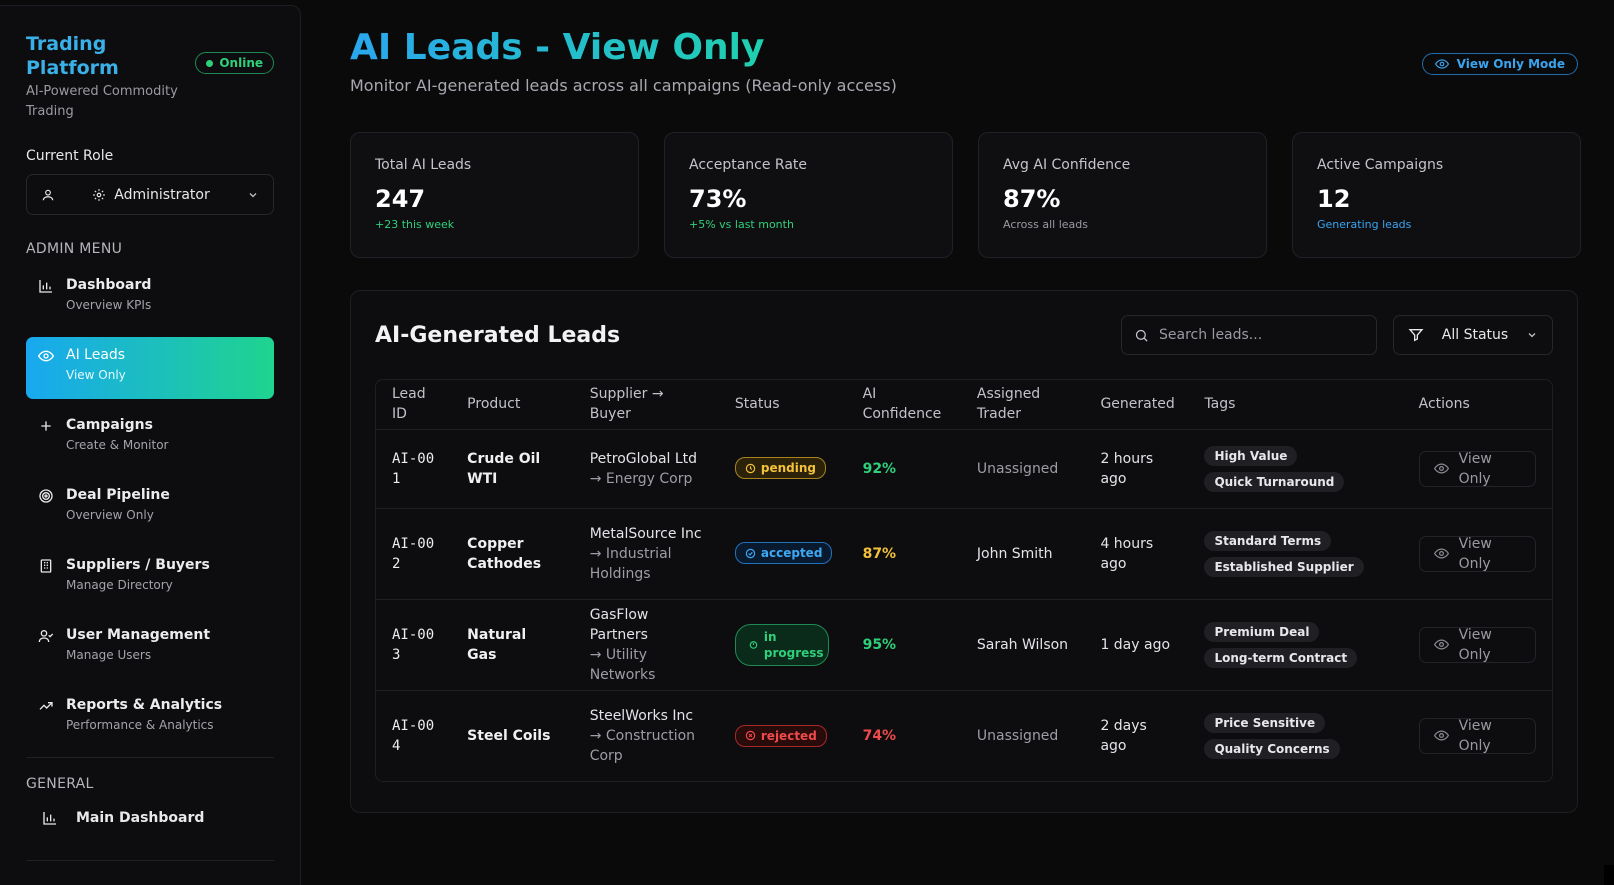 The height and width of the screenshot is (885, 1614). Describe the element at coordinates (96, 375) in the screenshot. I see `sidebar-item-subtitle: View Only` at that location.